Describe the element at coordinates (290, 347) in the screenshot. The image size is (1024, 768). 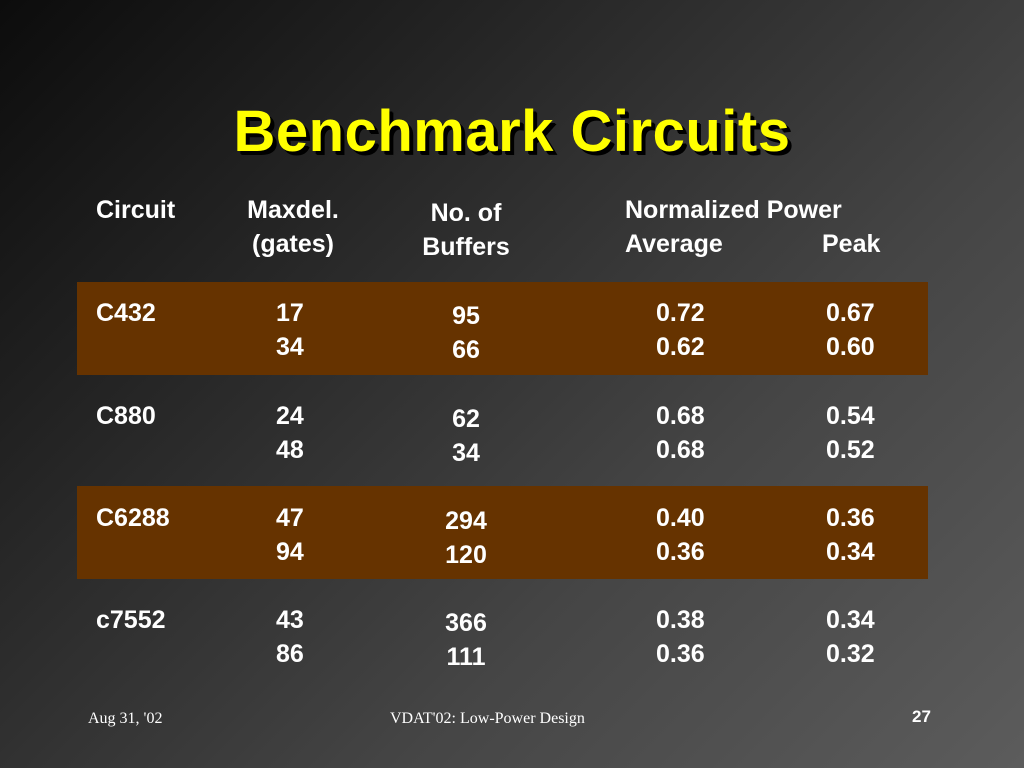
I see `row-c432-maxdel-2: 34` at that location.